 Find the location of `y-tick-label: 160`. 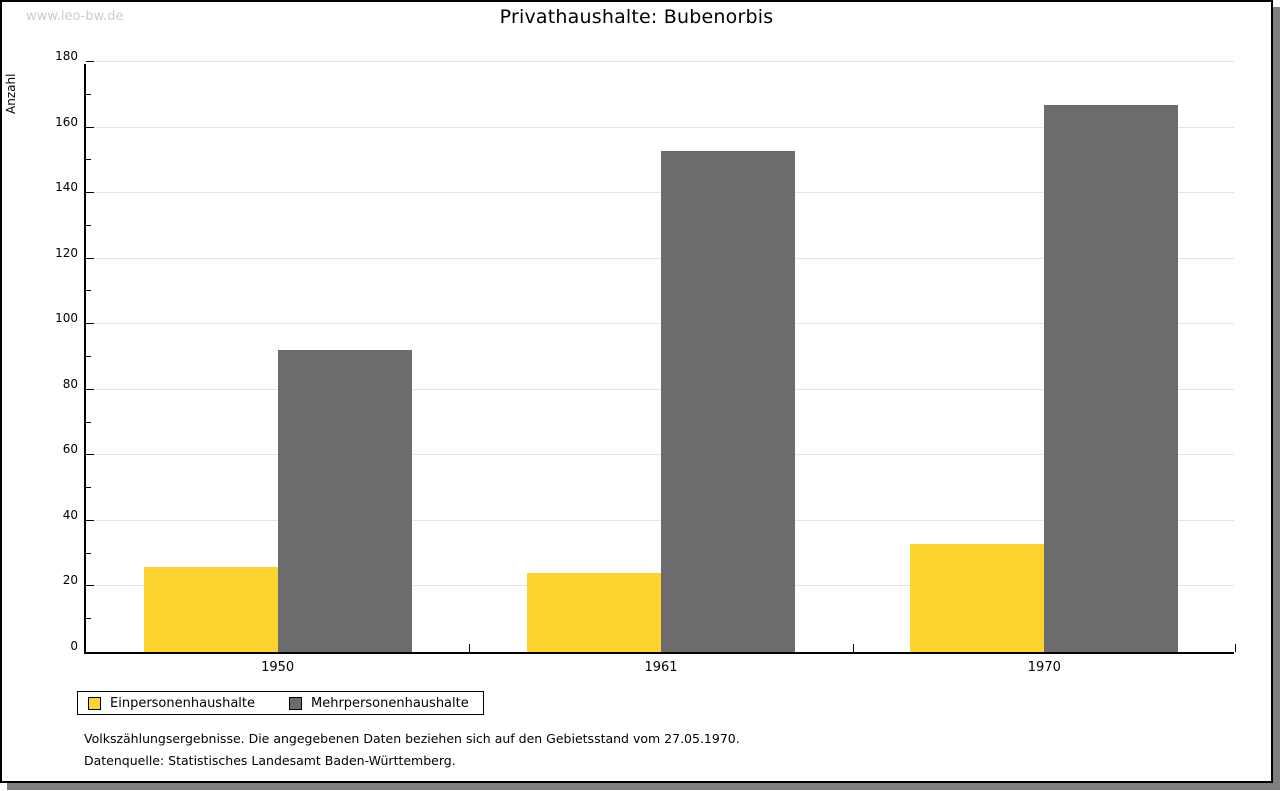

y-tick-label: 160 is located at coordinates (66, 121).